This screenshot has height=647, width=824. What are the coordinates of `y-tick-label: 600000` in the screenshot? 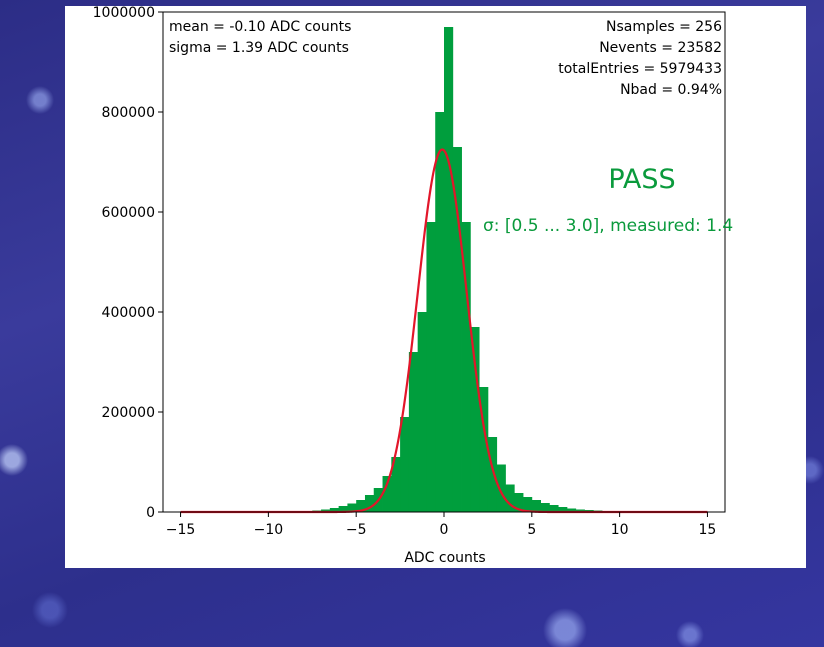 It's located at (128, 213).